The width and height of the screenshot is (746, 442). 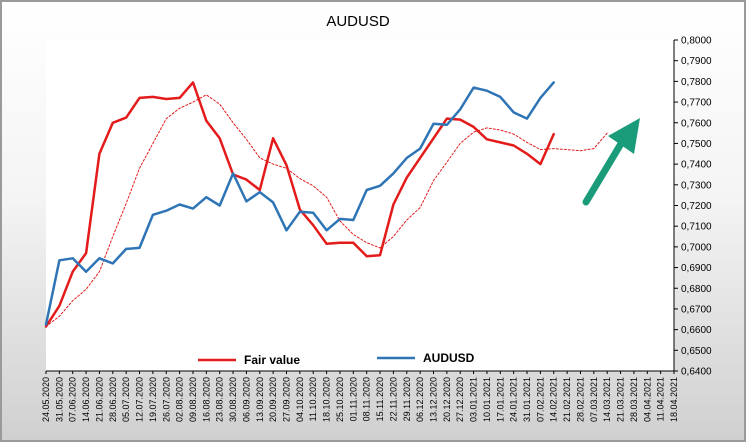 What do you see at coordinates (126, 399) in the screenshot?
I see `x-tick-label: 05.07.2020` at bounding box center [126, 399].